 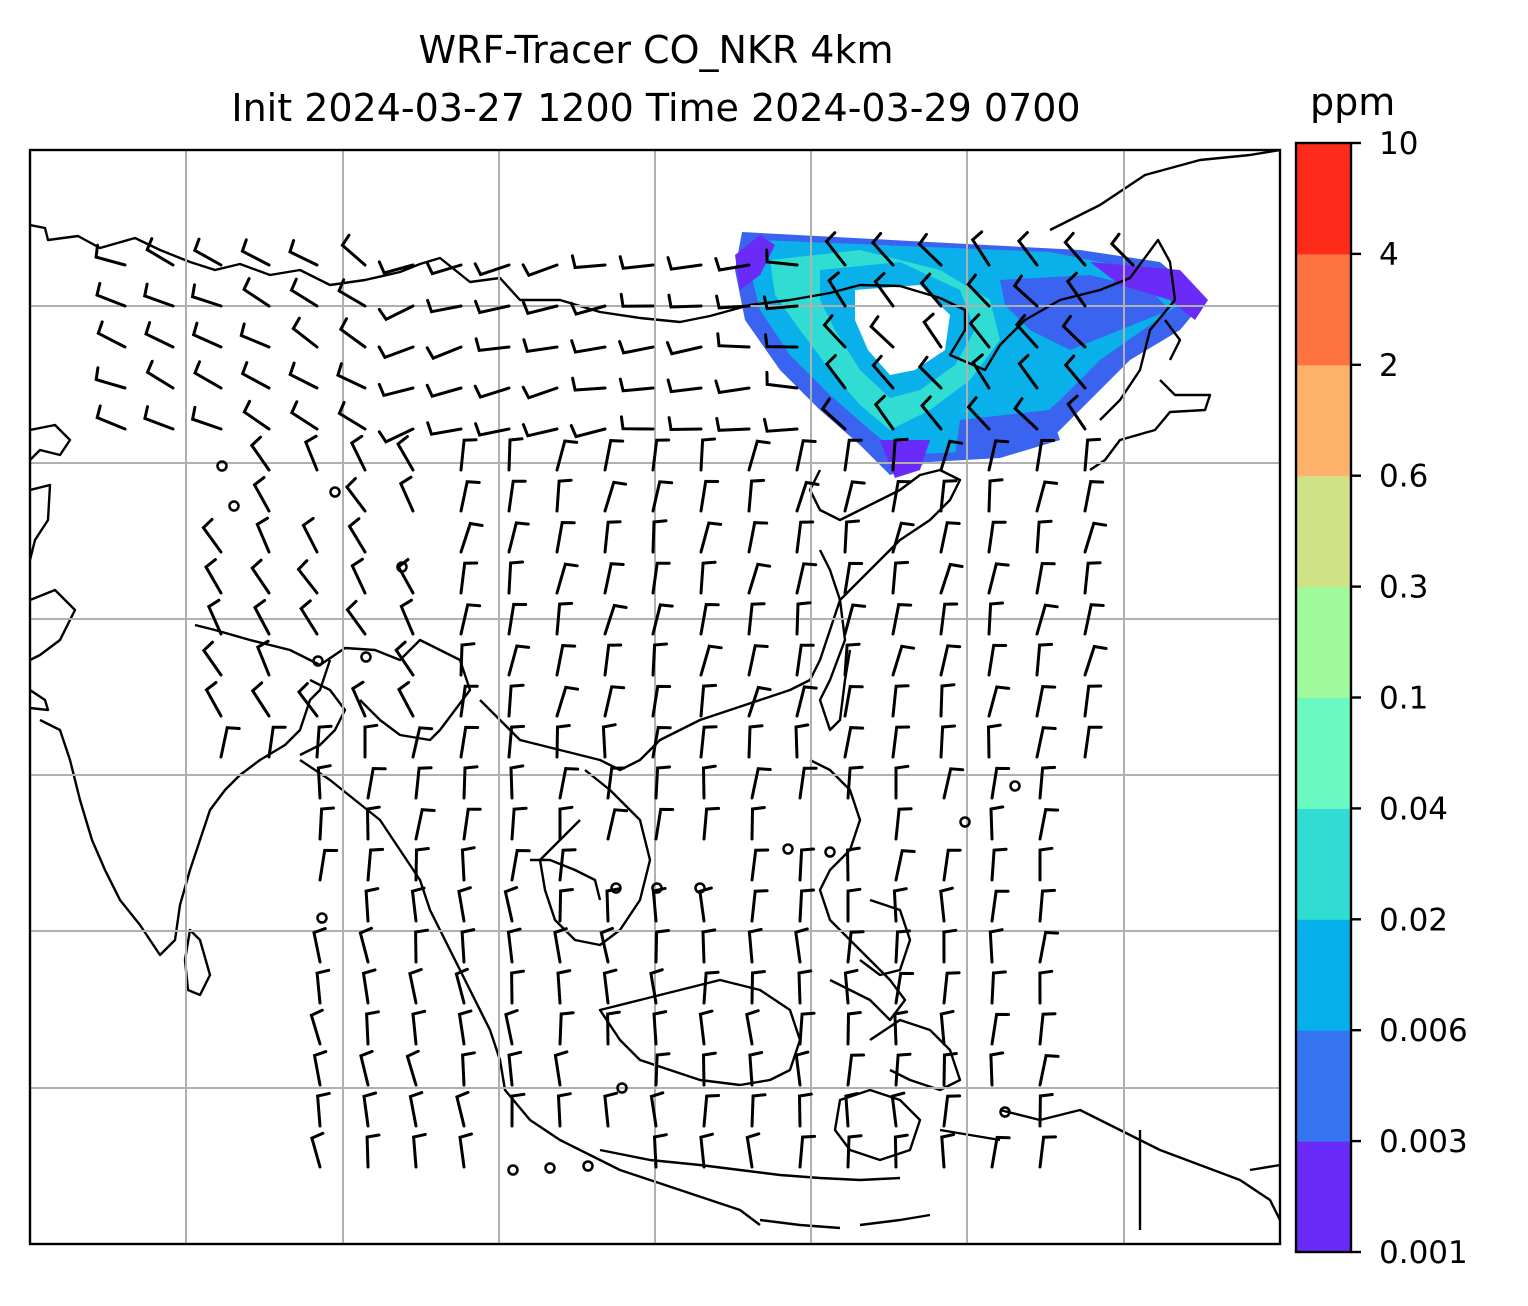 What do you see at coordinates (1413, 920) in the screenshot?
I see `colorbar-tick-label: 0.02` at bounding box center [1413, 920].